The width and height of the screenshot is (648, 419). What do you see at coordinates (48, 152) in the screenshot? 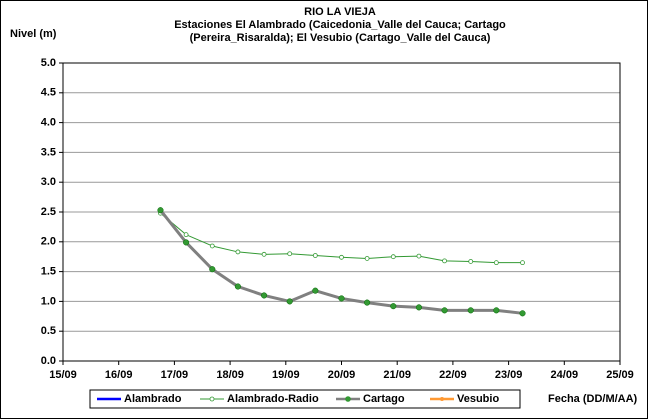
I see `y-tick-label: 3.5` at bounding box center [48, 152].